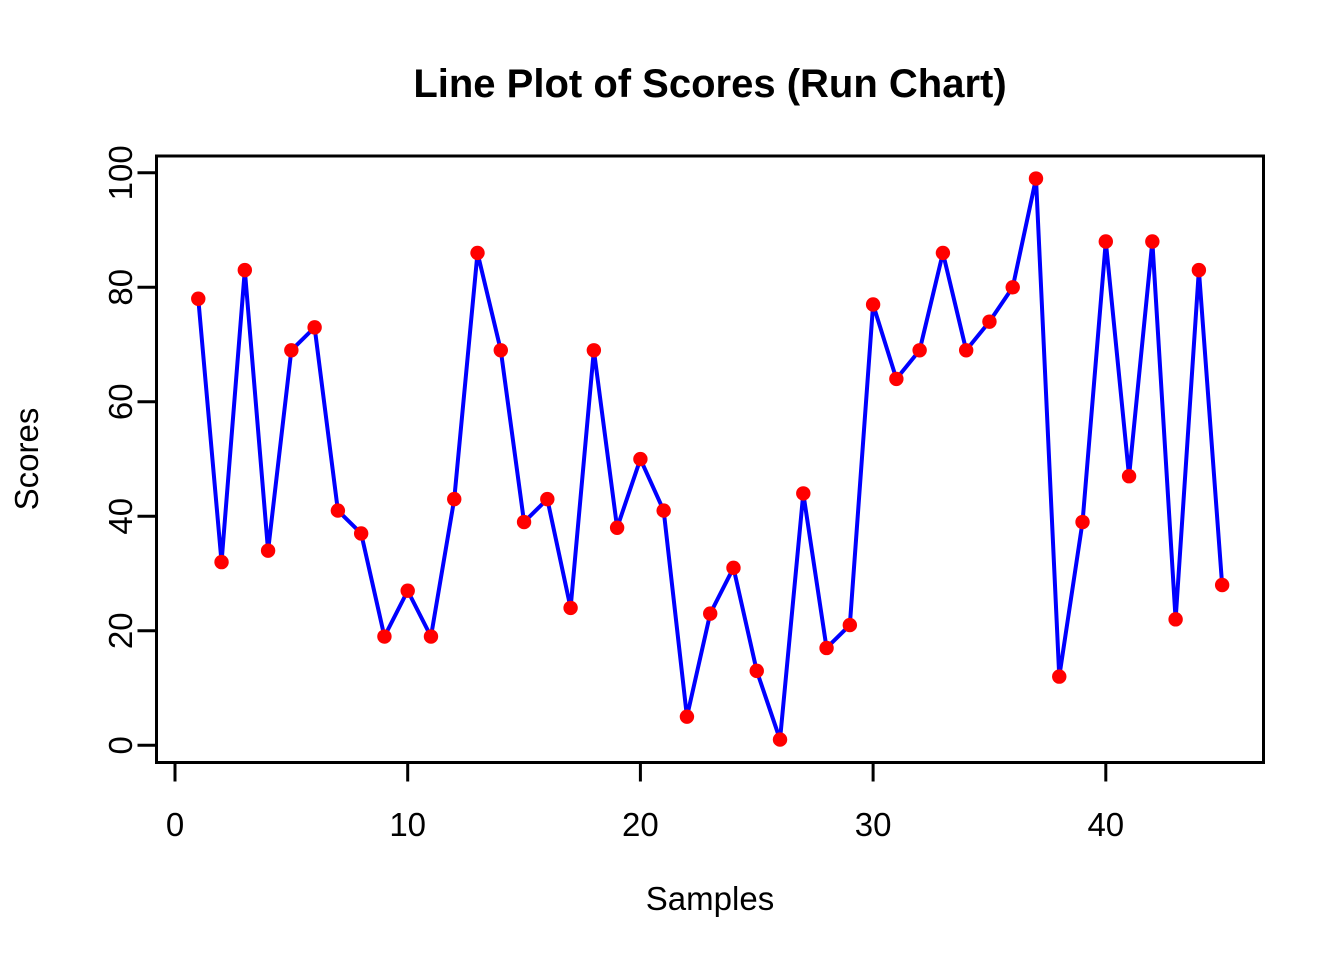  I want to click on y-axis-label: Scores, so click(26, 459).